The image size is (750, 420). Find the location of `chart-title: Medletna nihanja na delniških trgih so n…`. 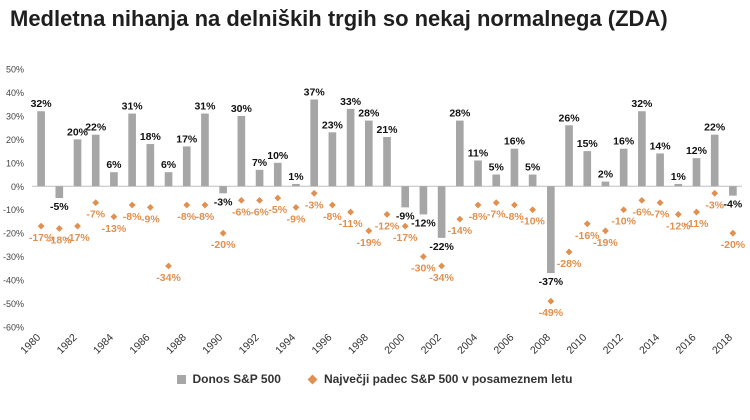

chart-title: Medletna nihanja na delniških trgih so n… is located at coordinates (339, 18).